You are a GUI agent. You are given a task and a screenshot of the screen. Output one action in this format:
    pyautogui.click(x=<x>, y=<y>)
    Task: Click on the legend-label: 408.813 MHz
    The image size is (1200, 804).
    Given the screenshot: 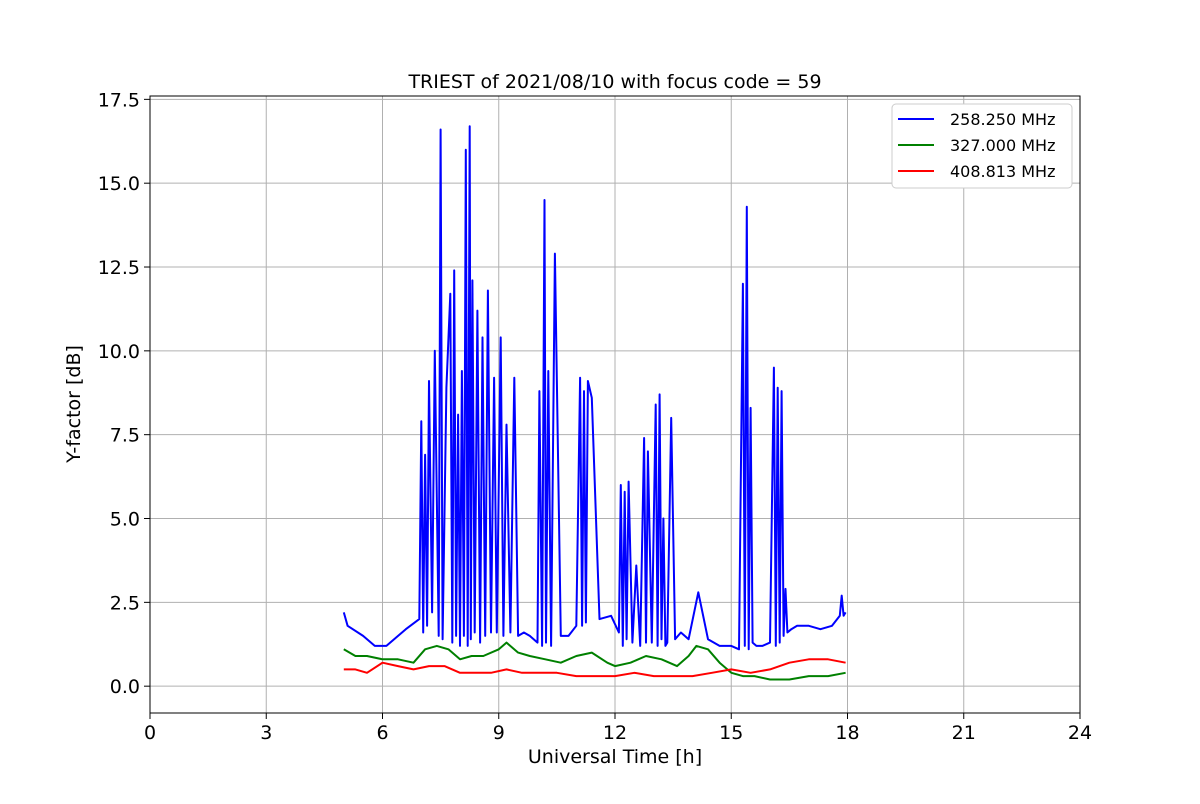 What is the action you would take?
    pyautogui.click(x=1002, y=171)
    